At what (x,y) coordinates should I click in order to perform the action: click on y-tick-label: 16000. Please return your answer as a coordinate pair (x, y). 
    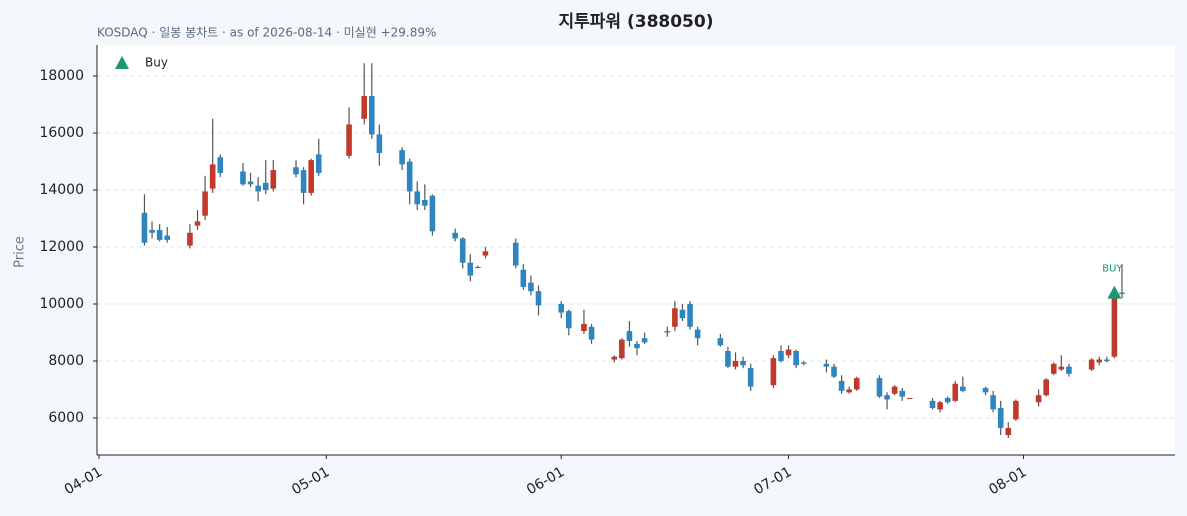
    Looking at the image, I should click on (61, 133).